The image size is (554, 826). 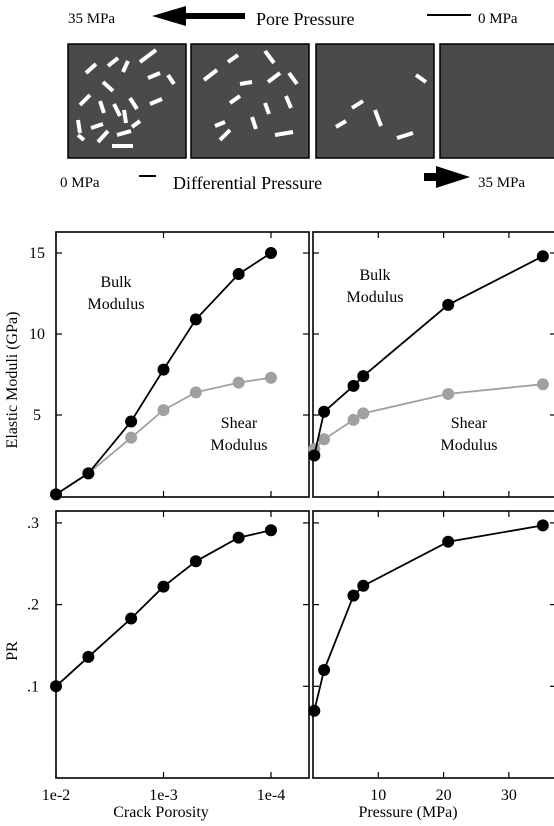 What do you see at coordinates (163, 795) in the screenshot?
I see `x-tick-label: 1e-3` at bounding box center [163, 795].